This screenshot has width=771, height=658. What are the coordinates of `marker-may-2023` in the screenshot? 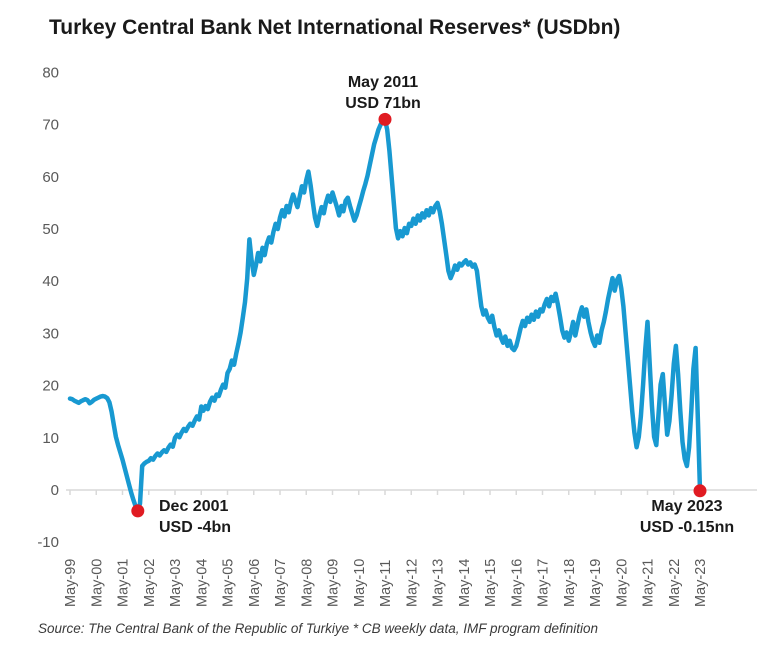 It's located at (700, 491).